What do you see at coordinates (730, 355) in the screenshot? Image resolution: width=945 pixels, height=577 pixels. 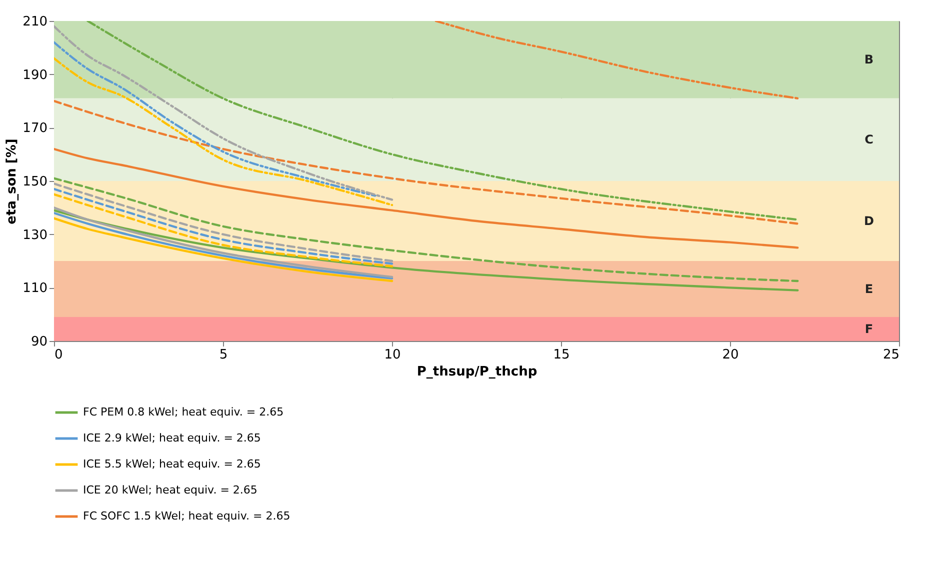 I see `x-tick-label: 20` at bounding box center [730, 355].